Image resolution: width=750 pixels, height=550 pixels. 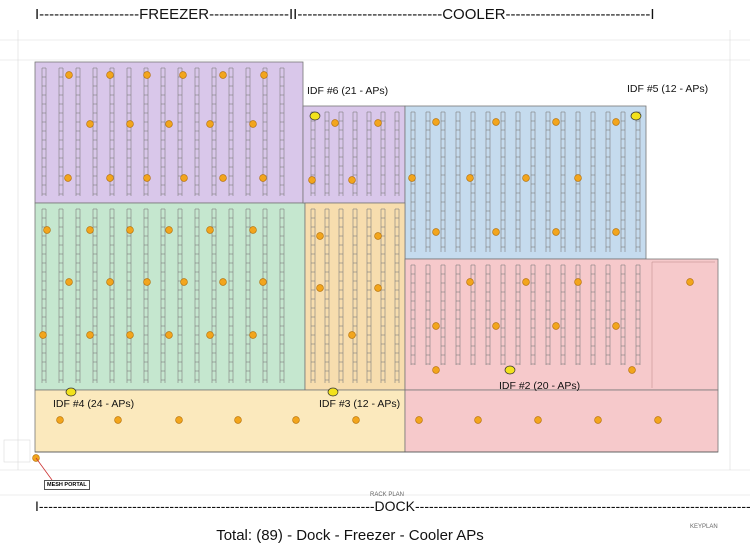 What do you see at coordinates (387, 495) in the screenshot?
I see `rack-plan-note: RACK PLAN` at bounding box center [387, 495].